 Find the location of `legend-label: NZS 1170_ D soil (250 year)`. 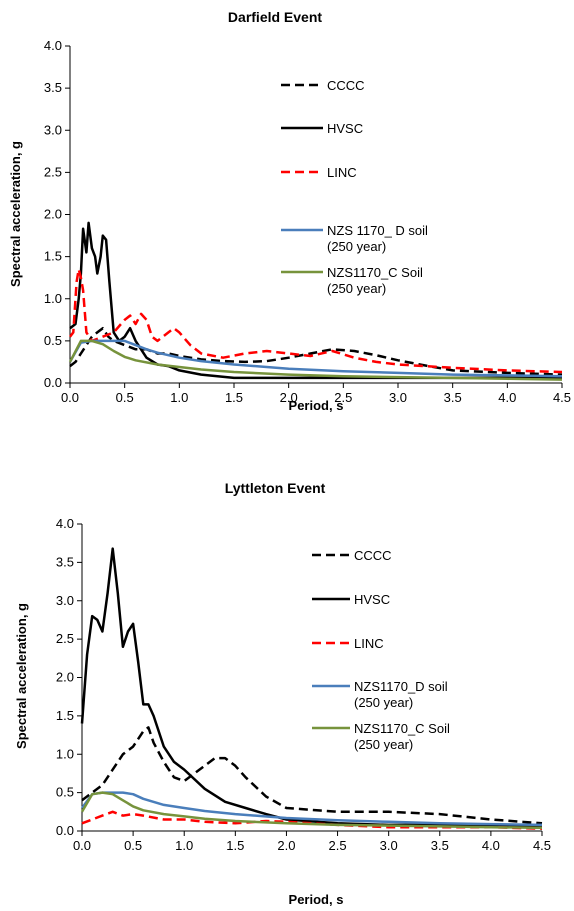

legend-label: NZS 1170_ D soil (250 year) is located at coordinates (377, 238).